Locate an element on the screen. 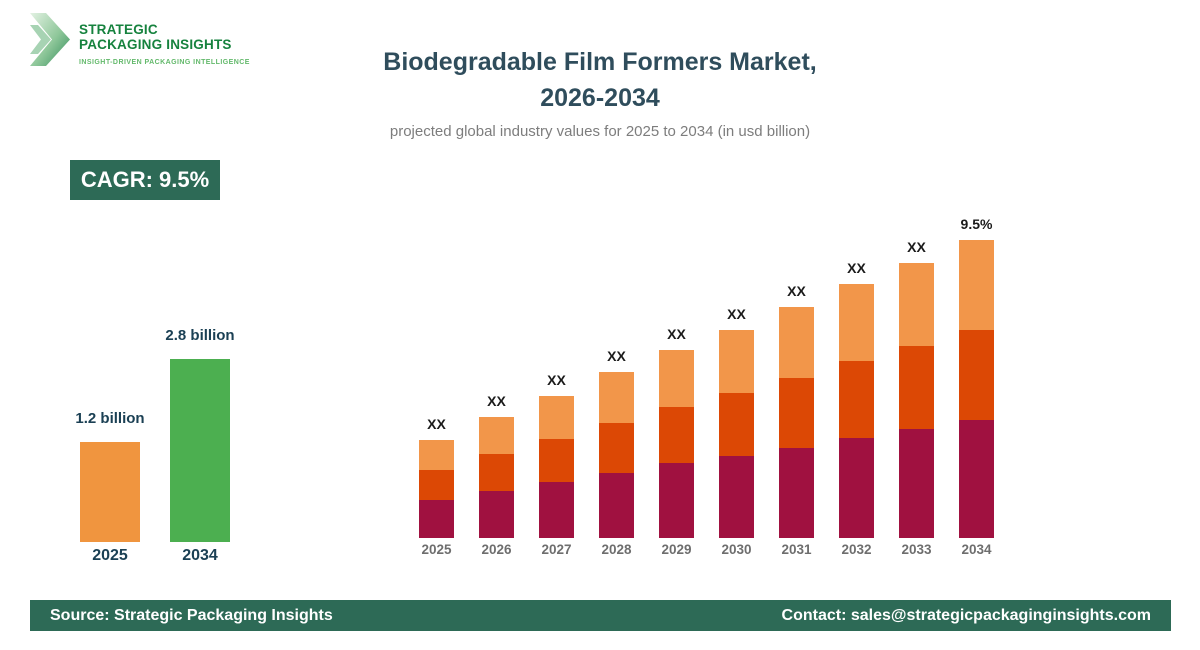 This screenshot has width=1200, height=650. cagr-badge: CAGR: 9.5% is located at coordinates (145, 180).